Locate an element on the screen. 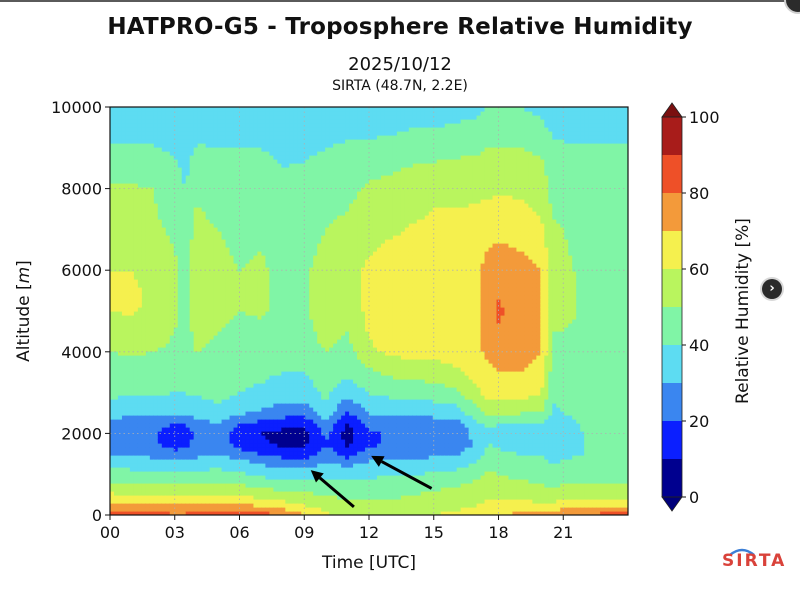  close-button is located at coordinates (792, 7).